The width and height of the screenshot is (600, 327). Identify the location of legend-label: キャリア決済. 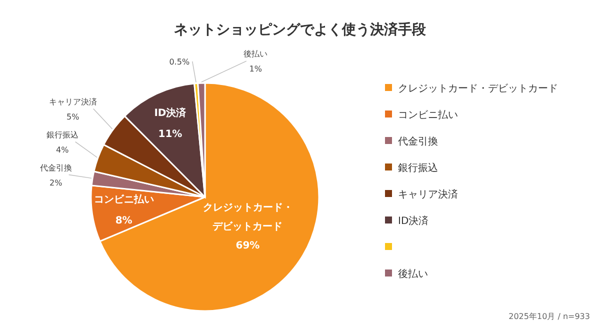
(428, 194).